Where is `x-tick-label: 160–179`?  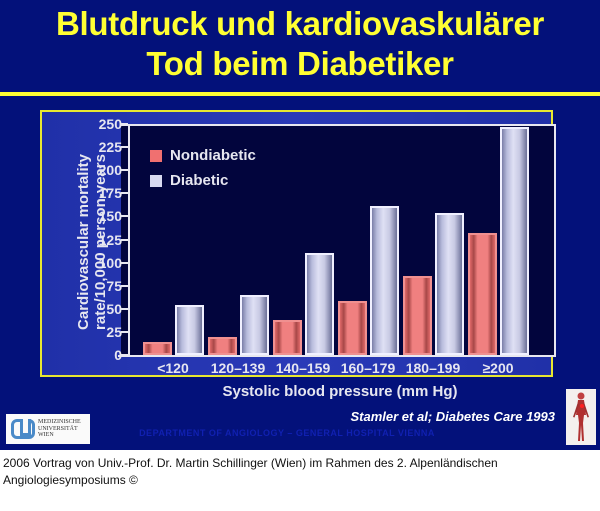
x-tick-label: 160–179 is located at coordinates (368, 368).